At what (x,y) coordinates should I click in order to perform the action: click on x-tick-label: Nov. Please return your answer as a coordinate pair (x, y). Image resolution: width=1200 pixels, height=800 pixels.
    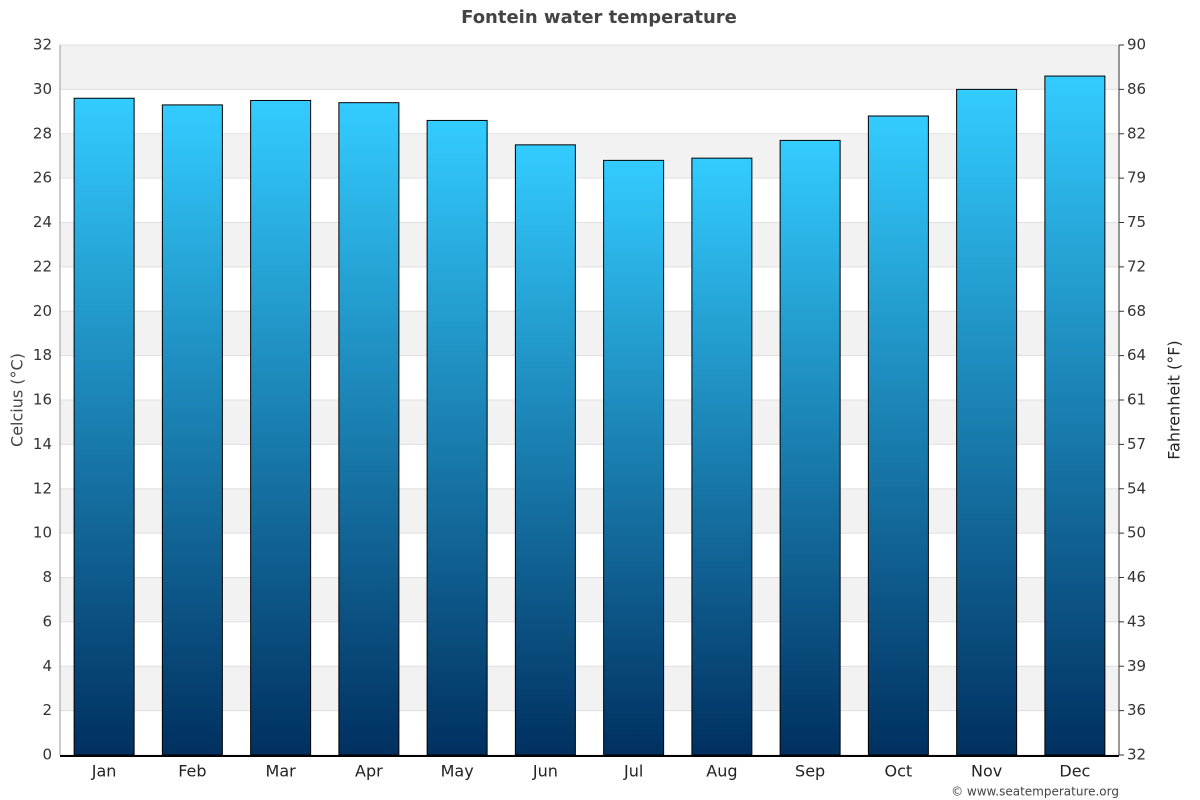
    Looking at the image, I should click on (986, 771).